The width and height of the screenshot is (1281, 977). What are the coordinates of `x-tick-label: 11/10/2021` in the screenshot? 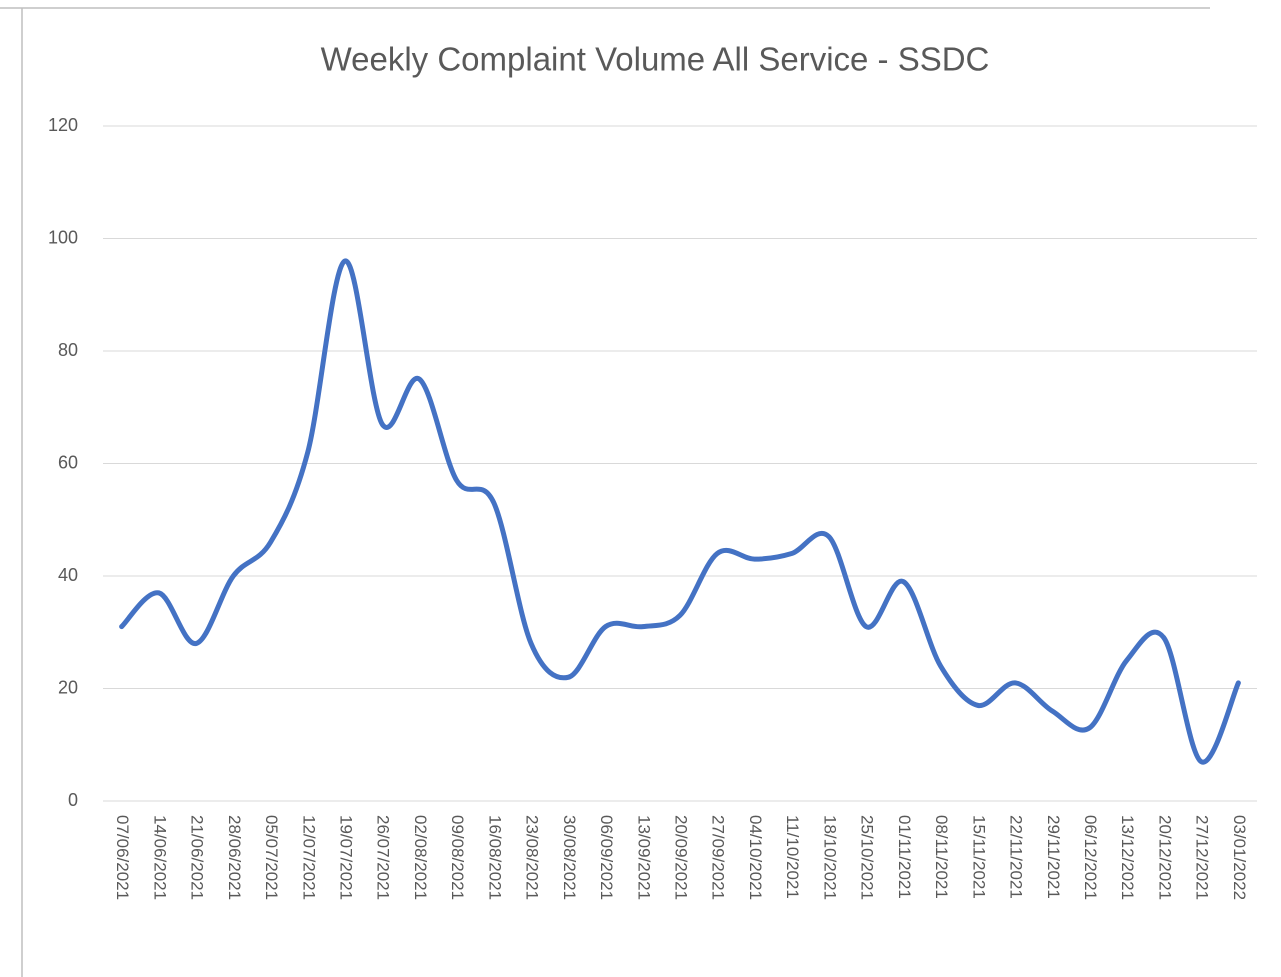 It's located at (792, 857).